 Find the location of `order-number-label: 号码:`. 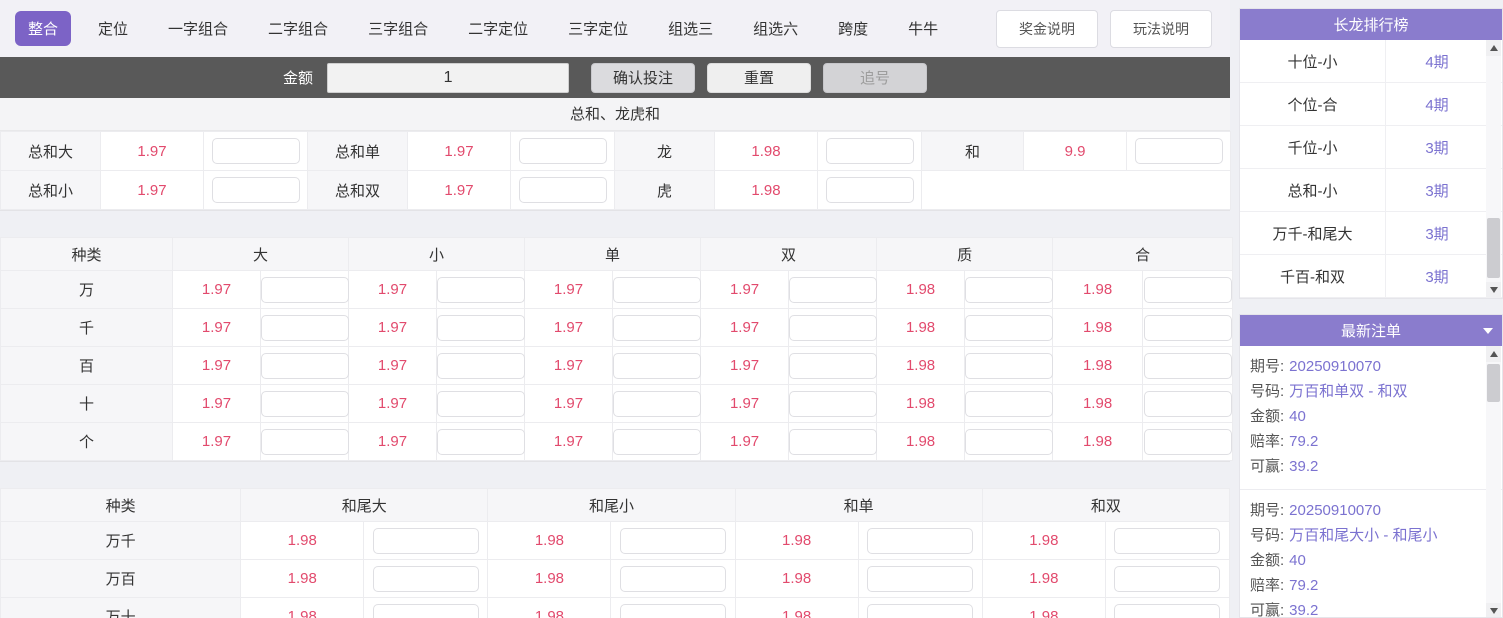

order-number-label: 号码: is located at coordinates (1267, 391).